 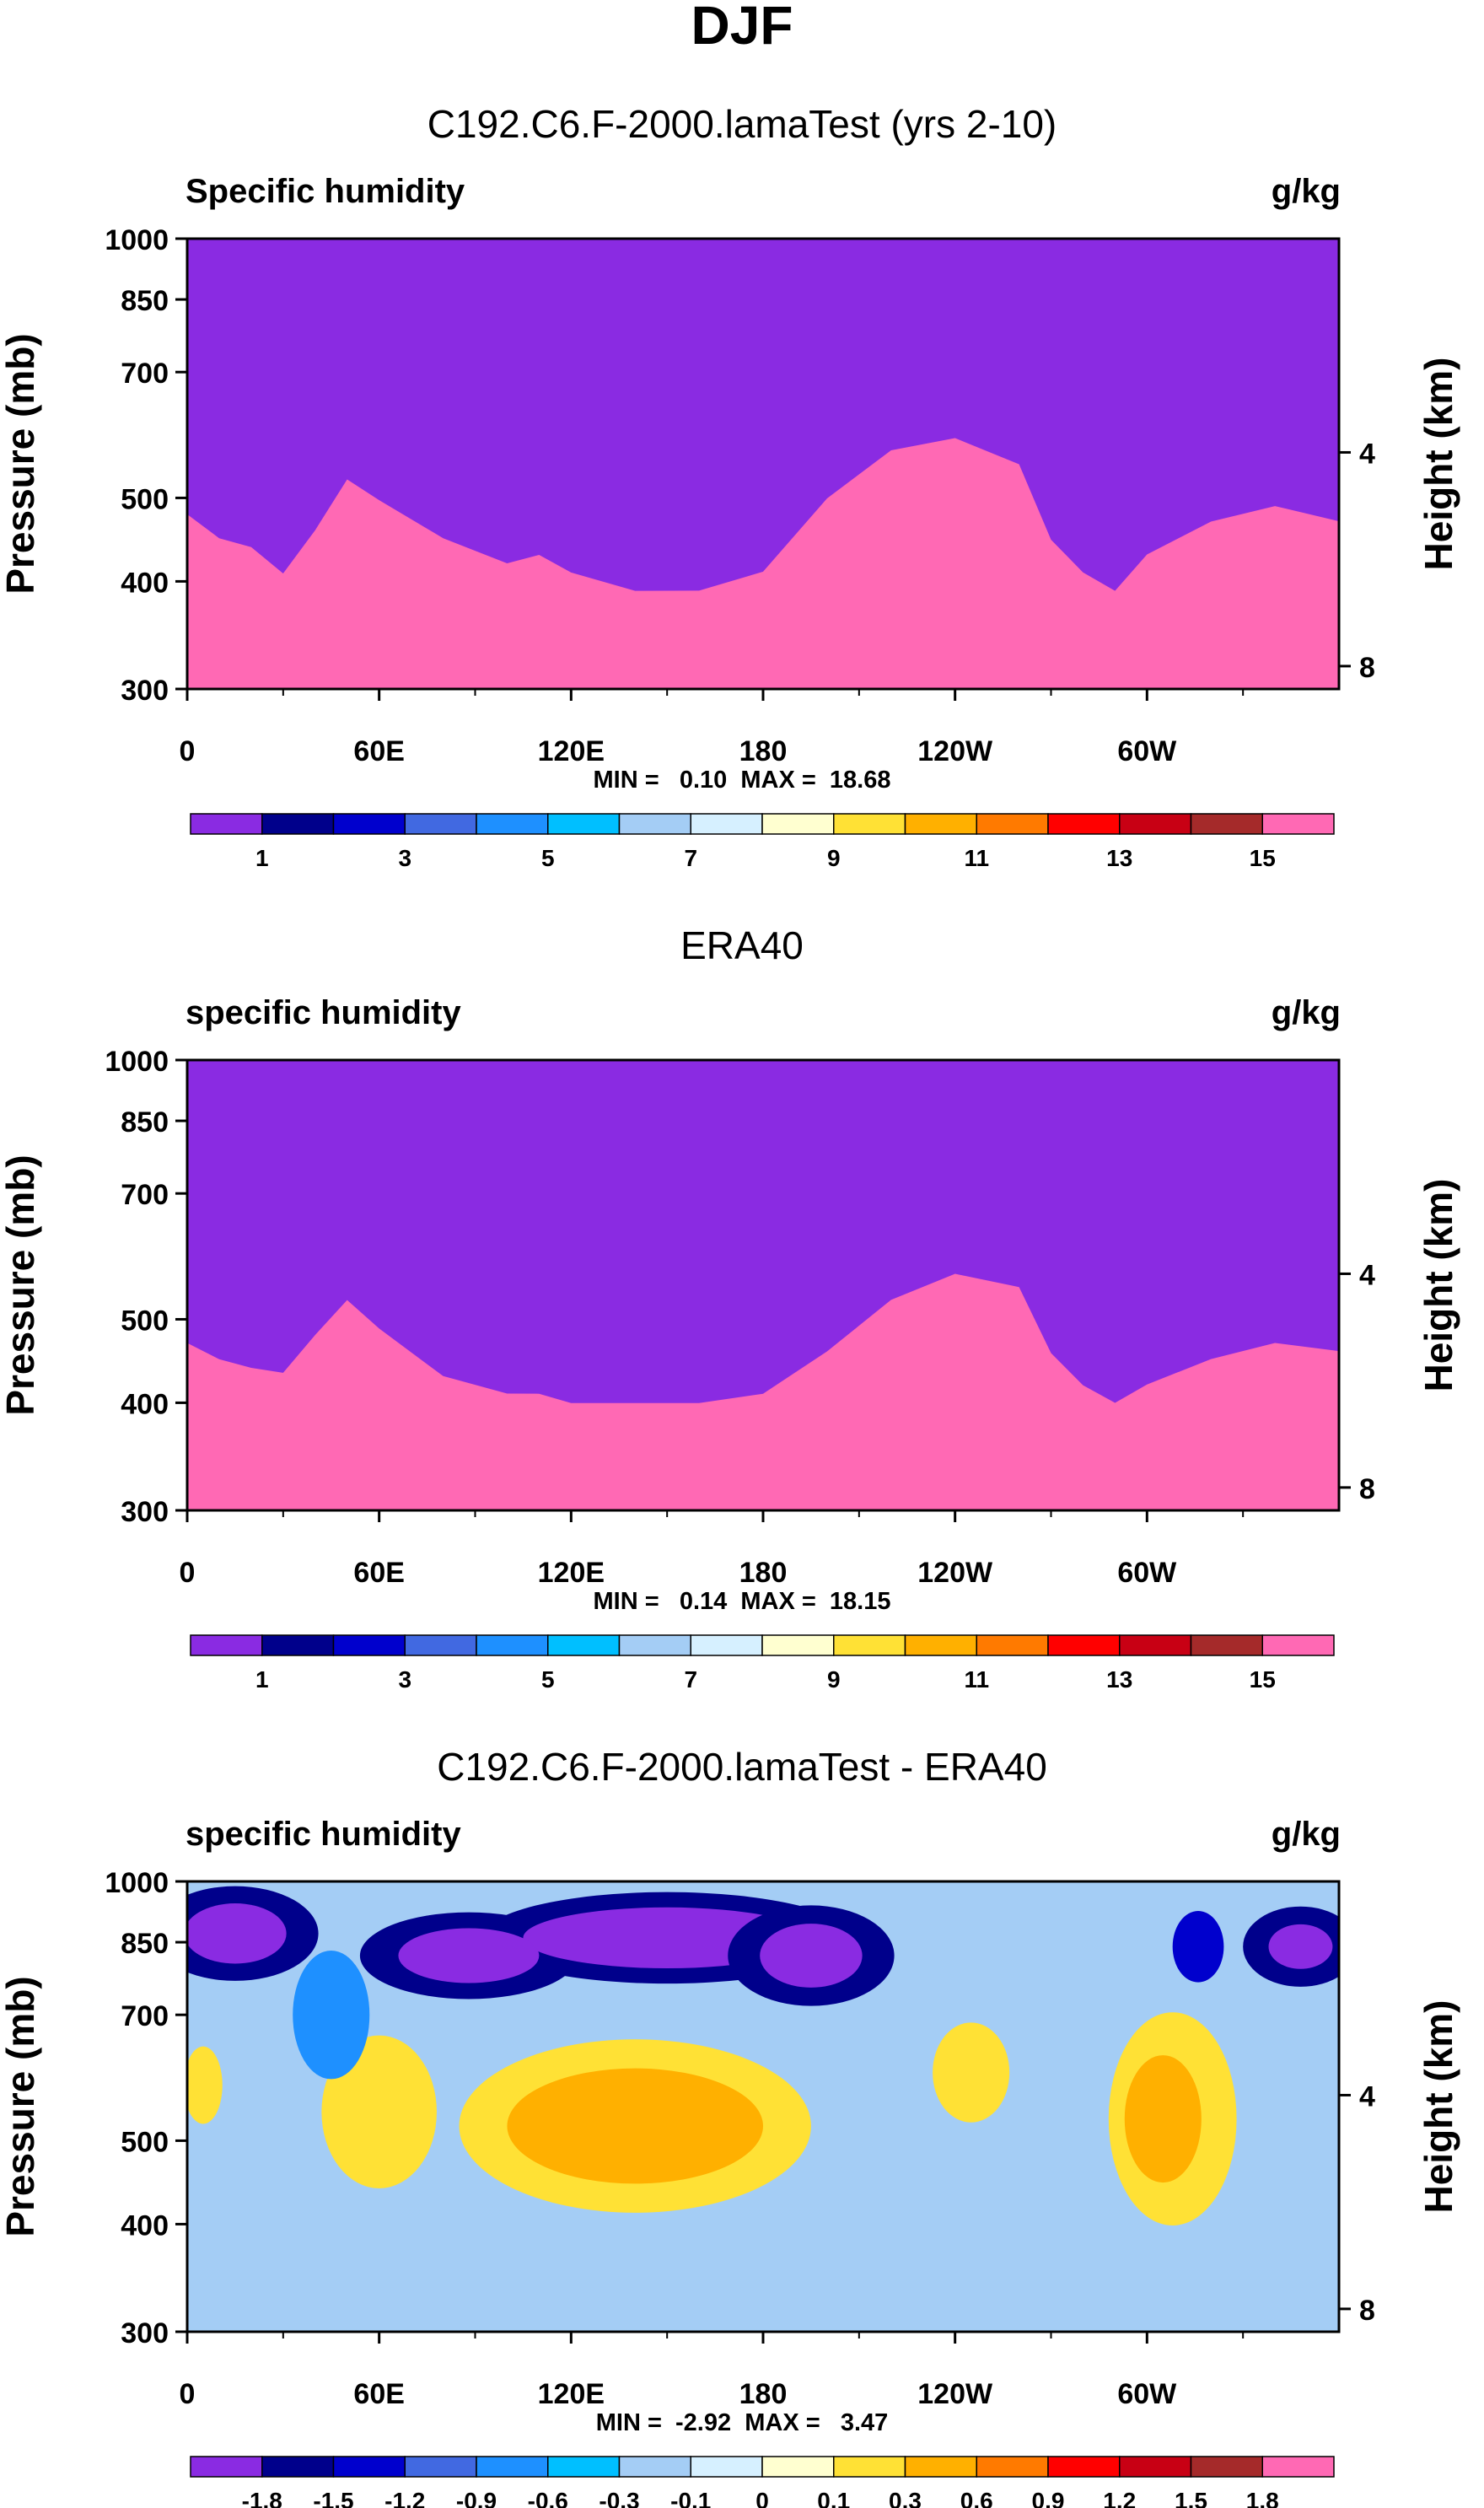 What do you see at coordinates (333, 2498) in the screenshot?
I see `colorbar-label: -1.5` at bounding box center [333, 2498].